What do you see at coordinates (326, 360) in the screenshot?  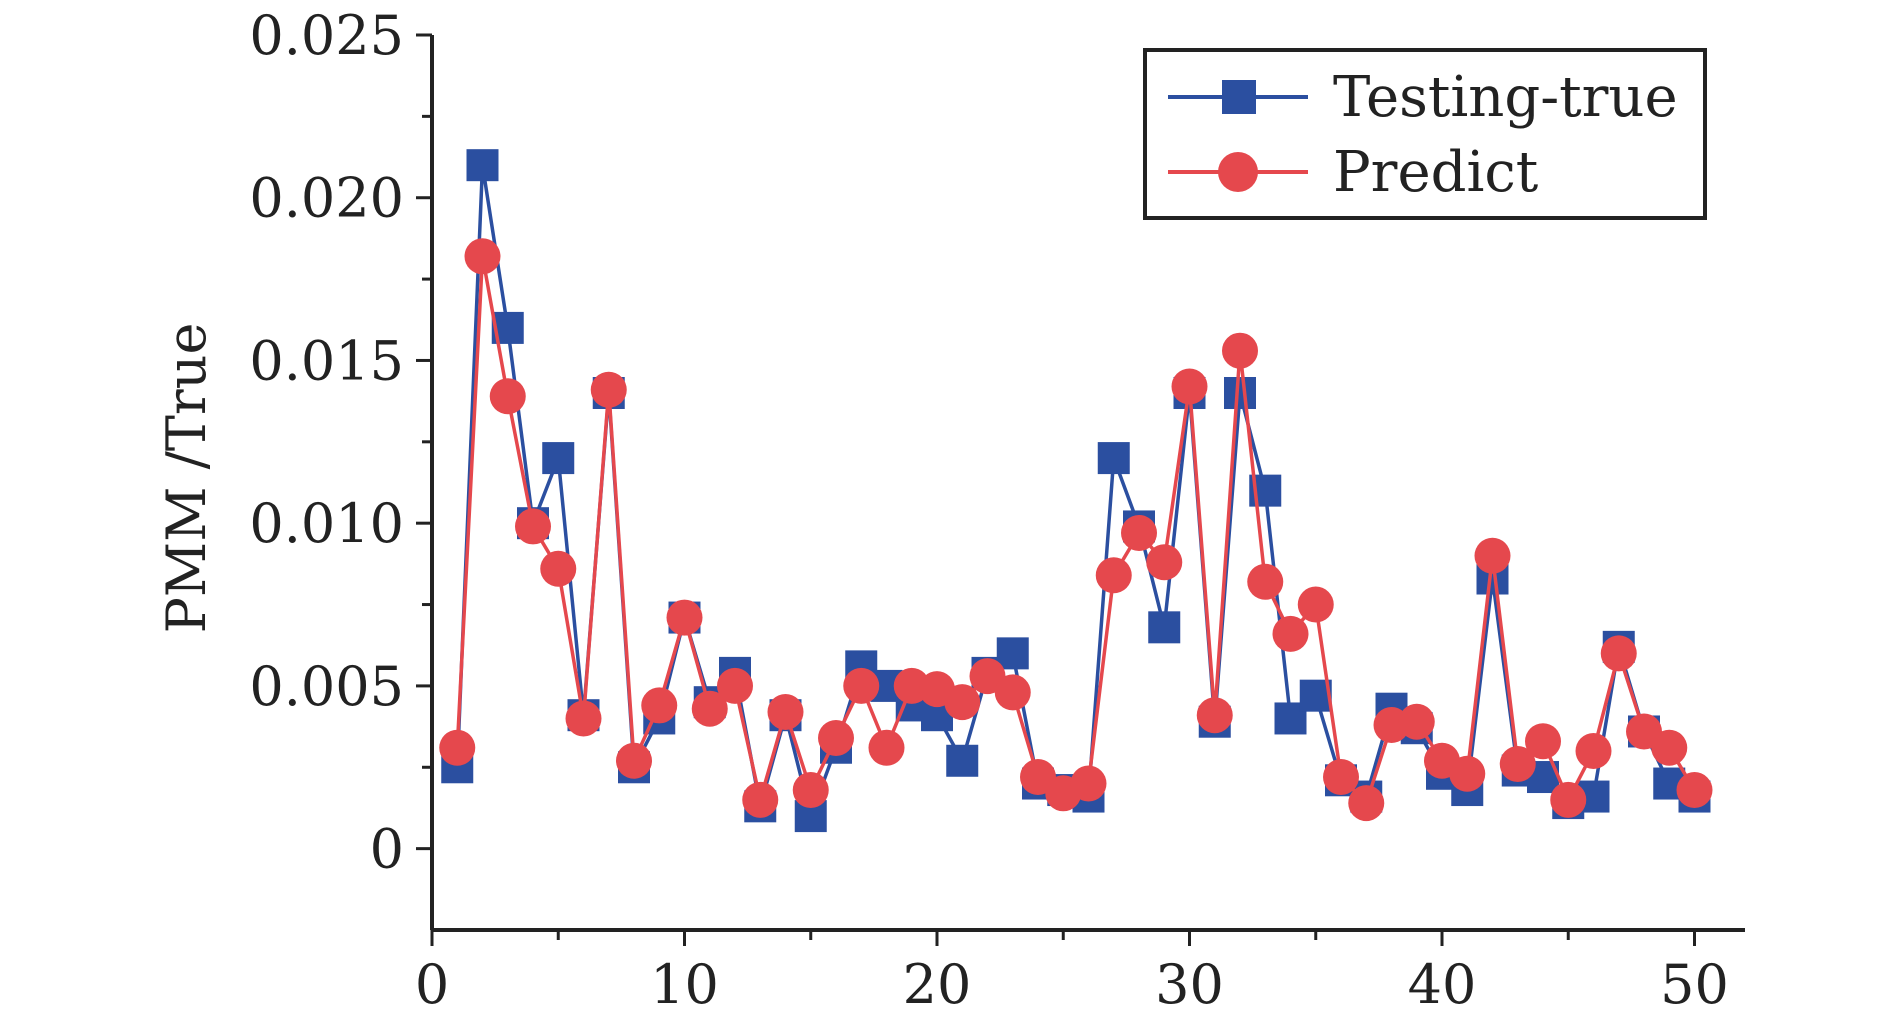 I see `y-tick-label: 0.015` at bounding box center [326, 360].